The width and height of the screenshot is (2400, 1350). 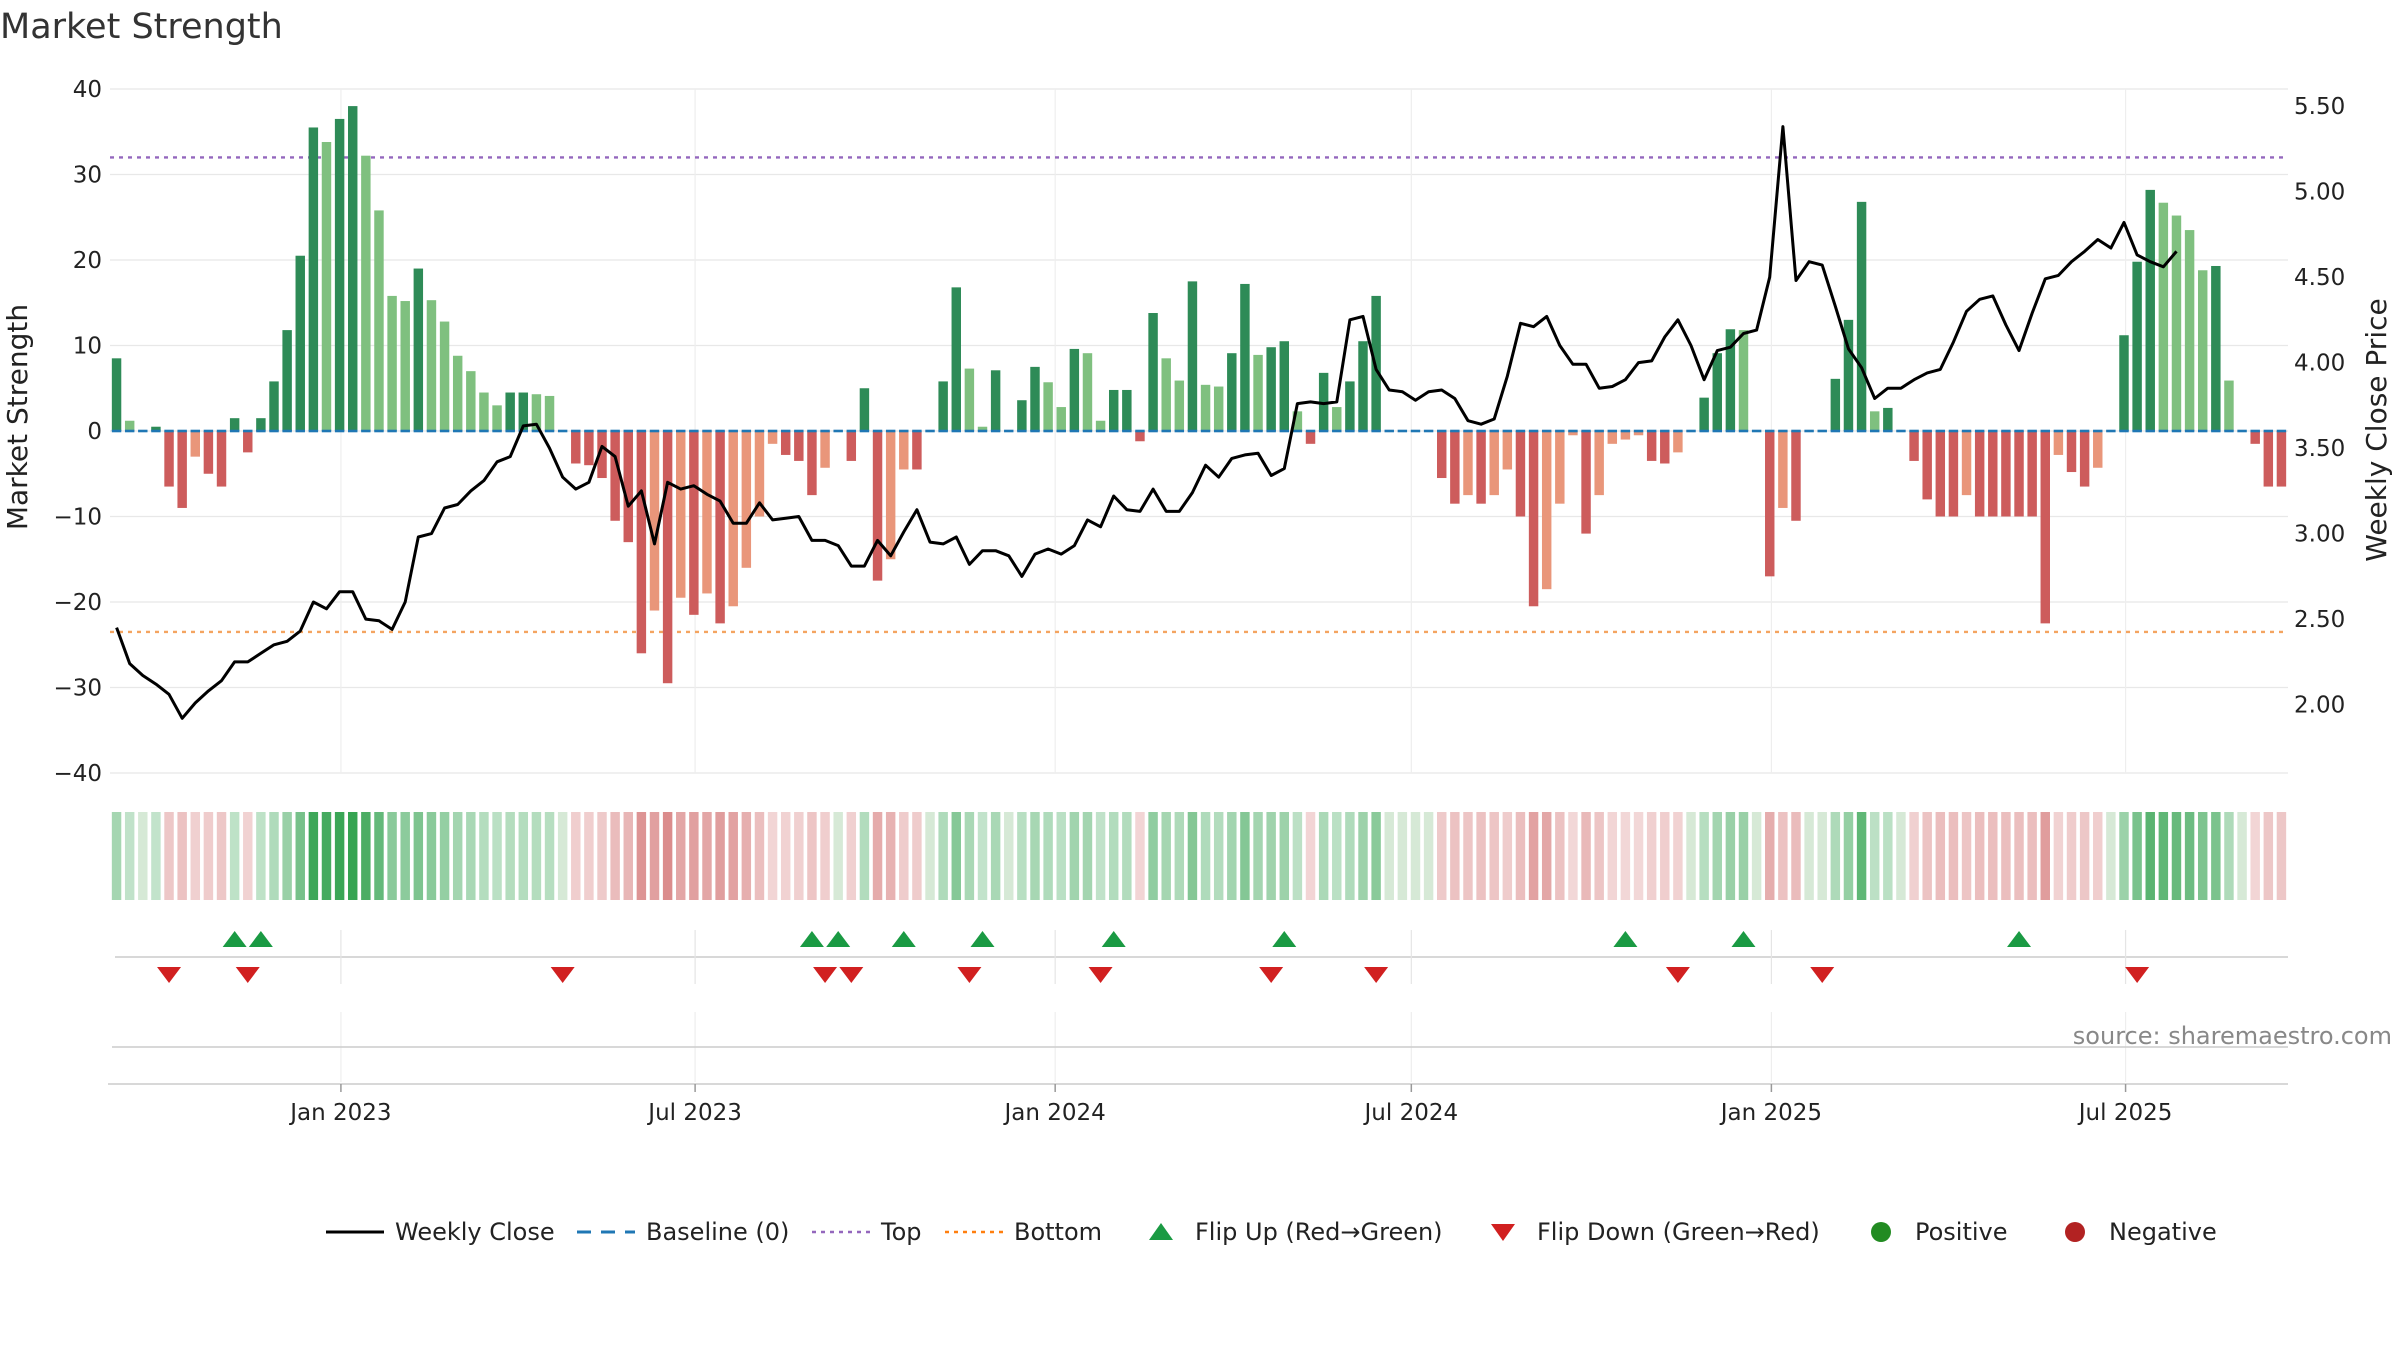 What do you see at coordinates (1655, 1232) in the screenshot?
I see `legend-item: Flip Down (Green→Red)` at bounding box center [1655, 1232].